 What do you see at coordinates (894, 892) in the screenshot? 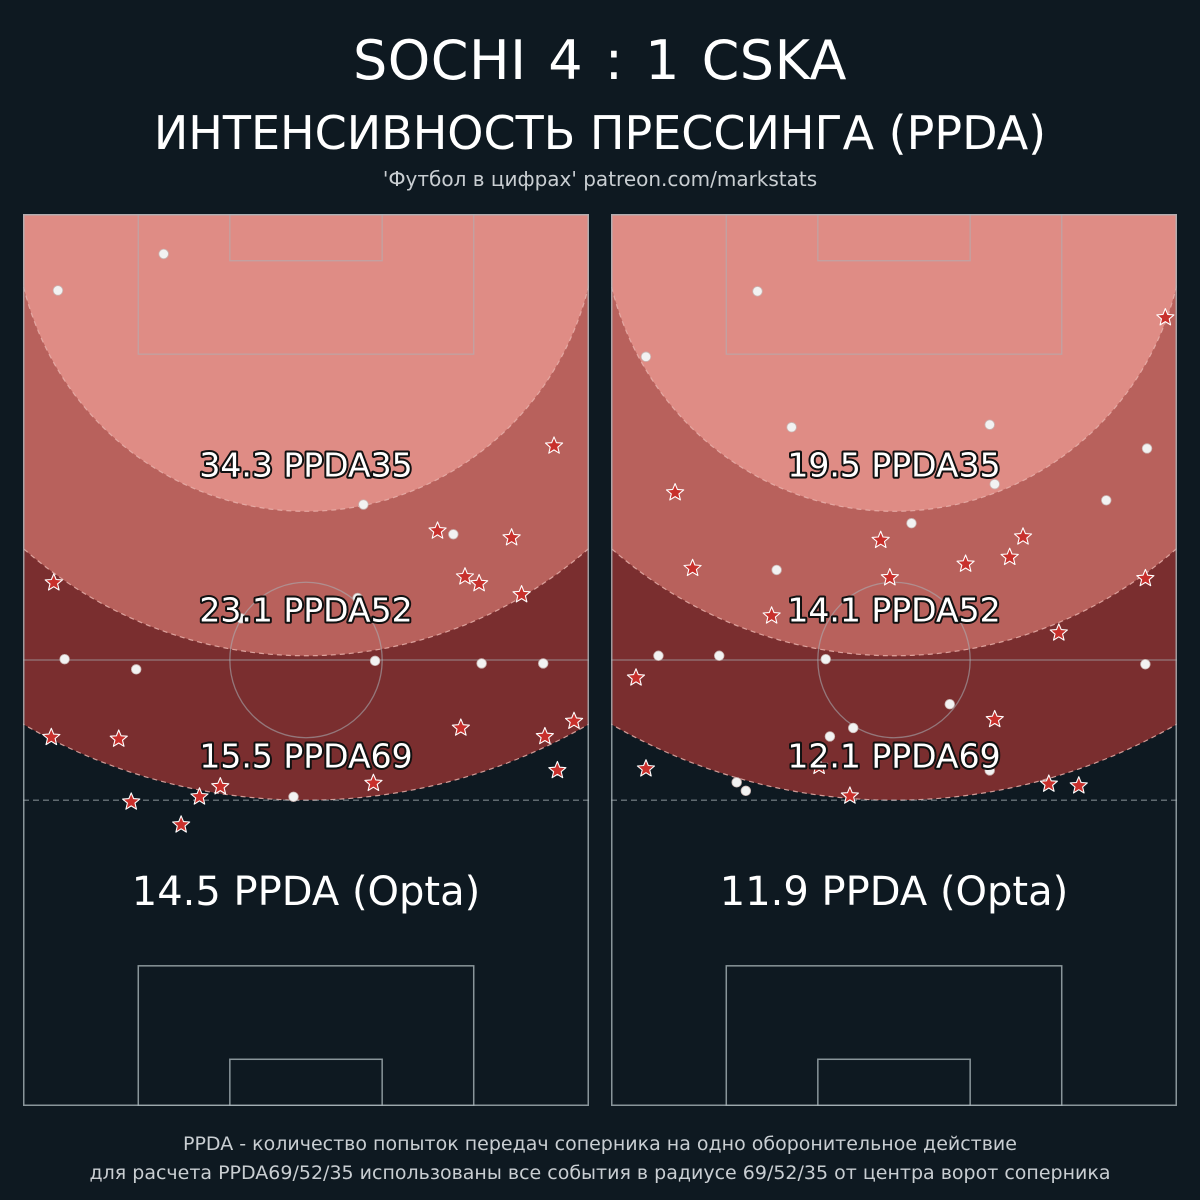
I see `label-opta: 11.9 PPDA (Opta)` at bounding box center [894, 892].